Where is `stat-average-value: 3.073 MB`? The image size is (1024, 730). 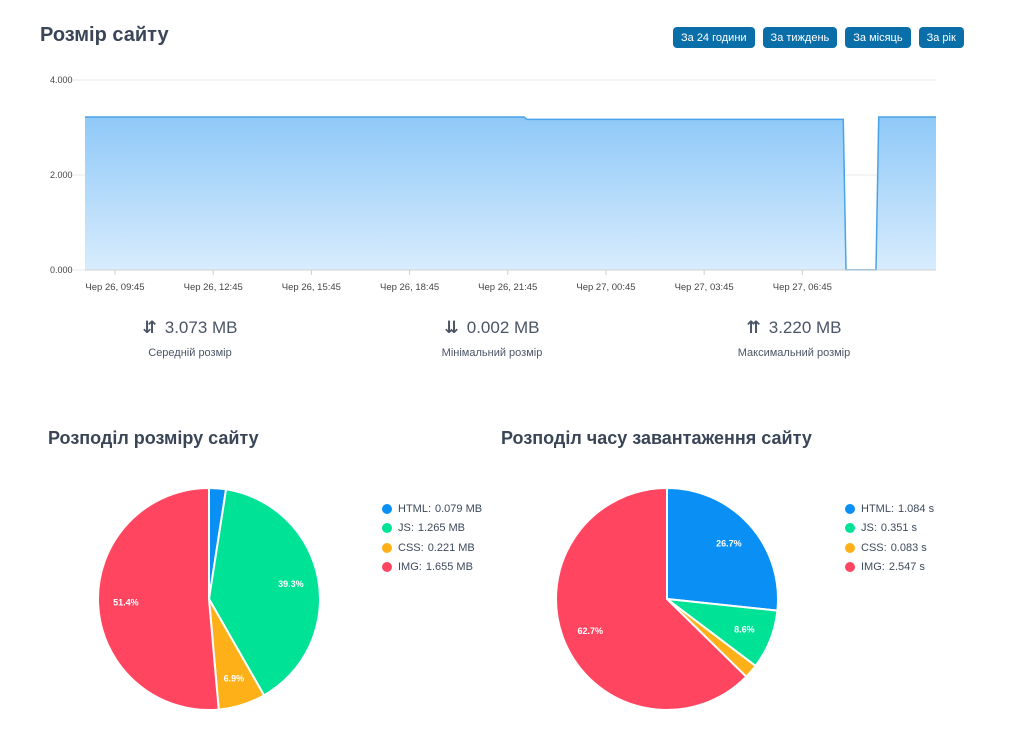 stat-average-value: 3.073 MB is located at coordinates (201, 327).